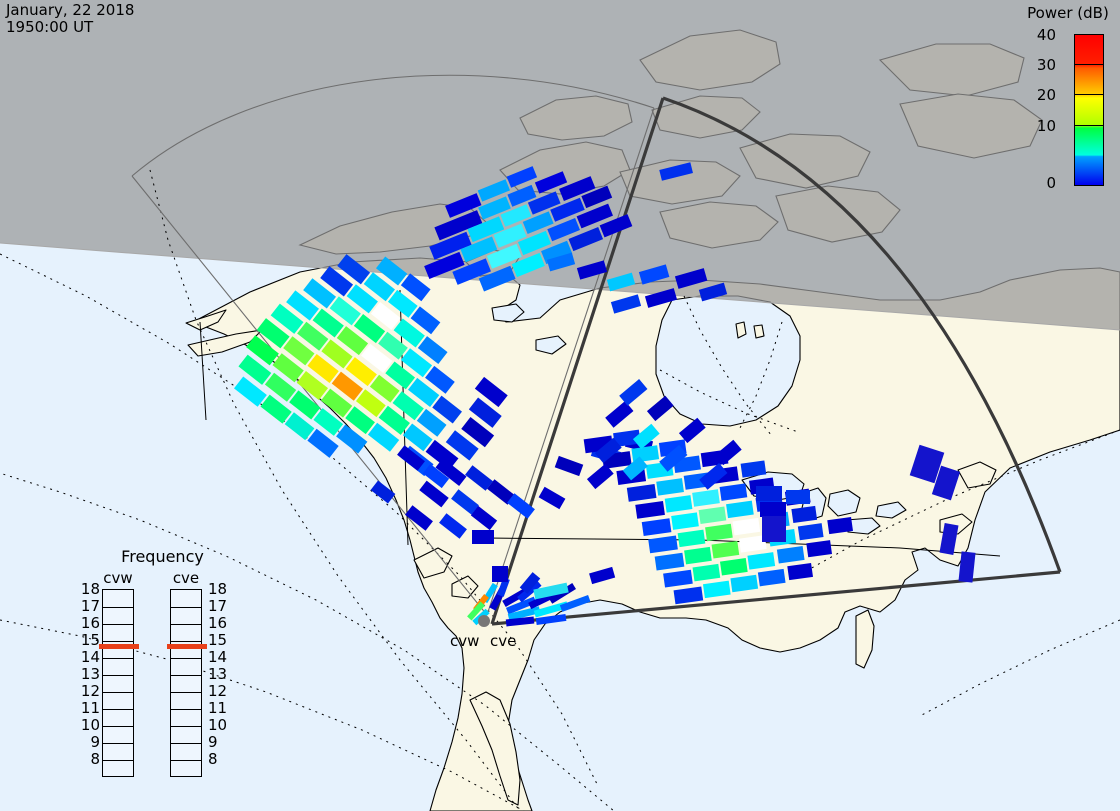 The width and height of the screenshot is (1120, 811). I want to click on great-bear-lake, so click(508, 313).